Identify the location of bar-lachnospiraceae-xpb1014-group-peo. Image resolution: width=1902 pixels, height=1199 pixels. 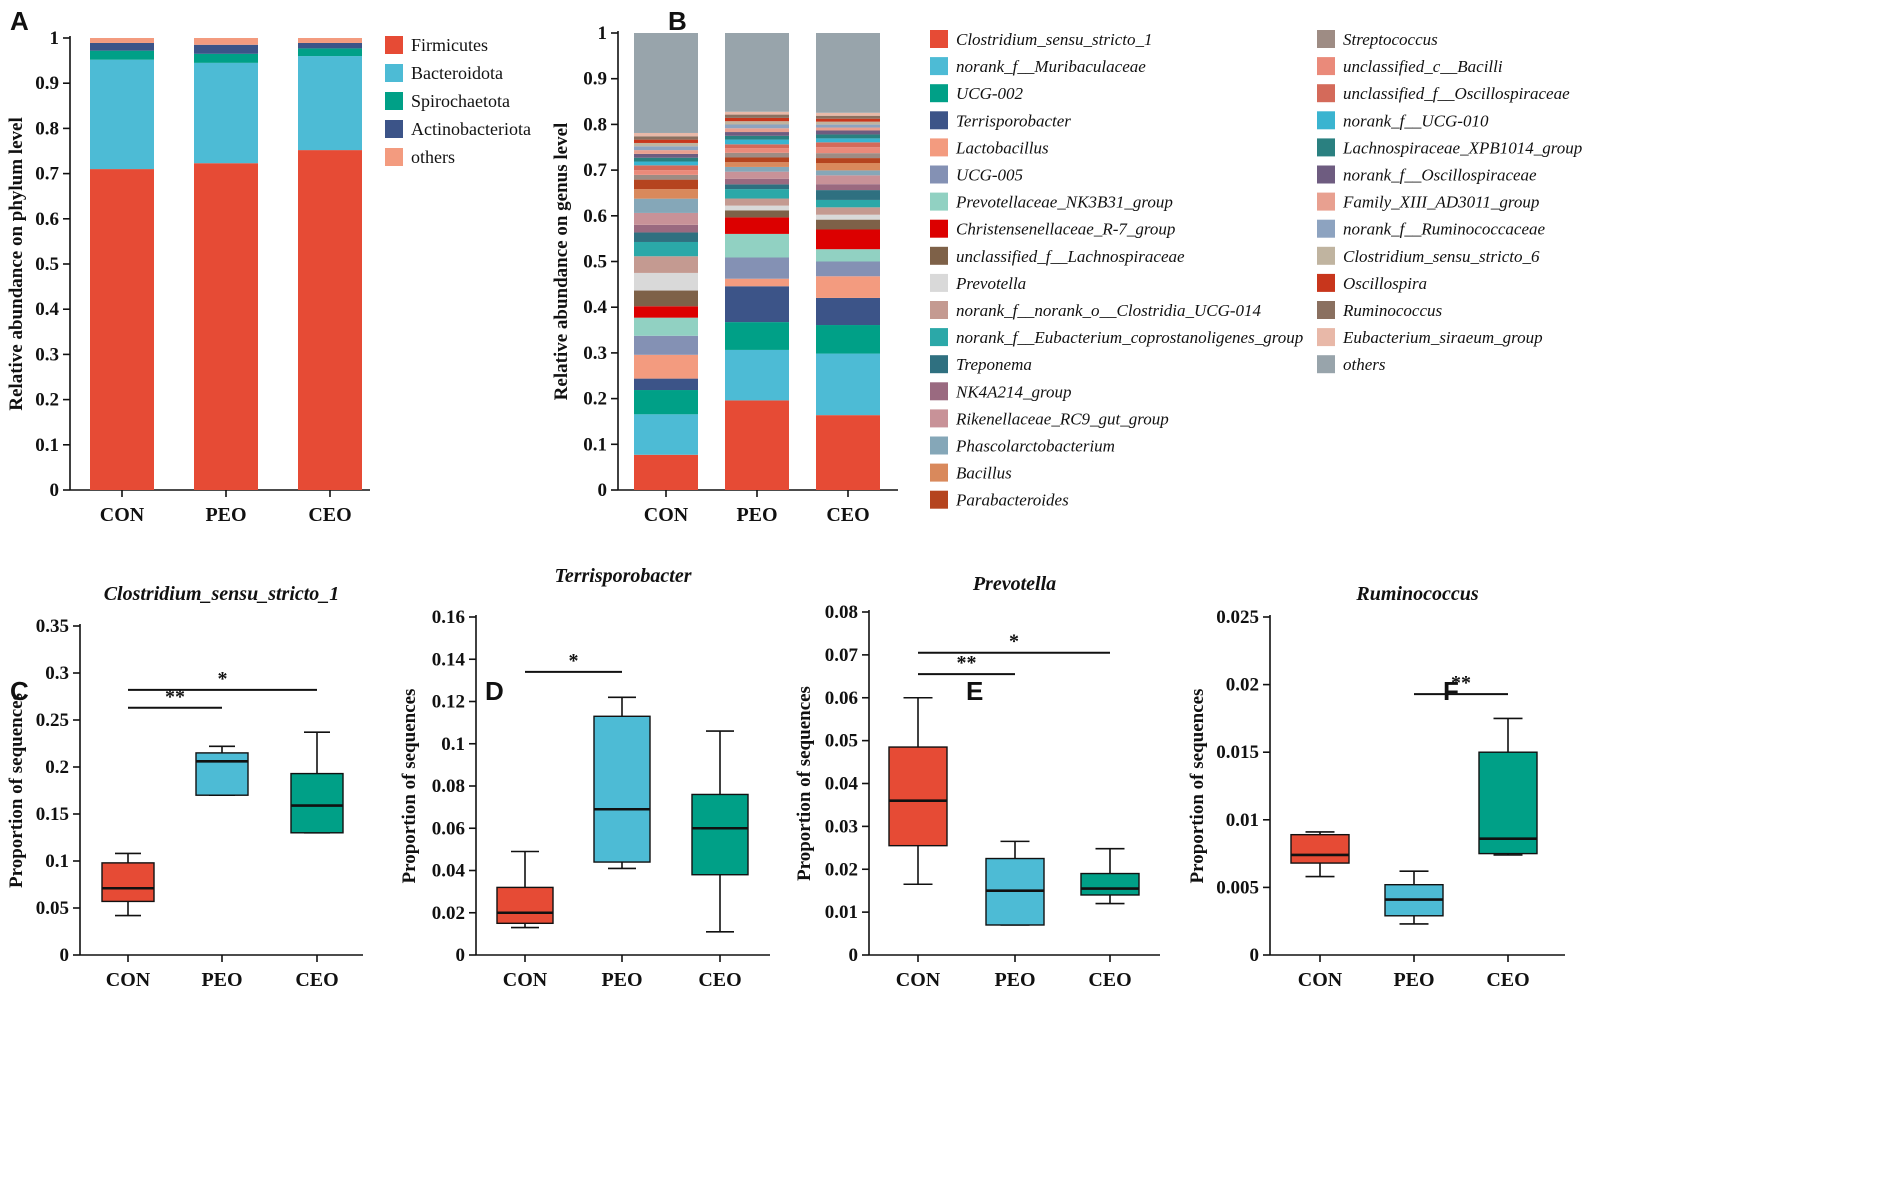
(757, 137).